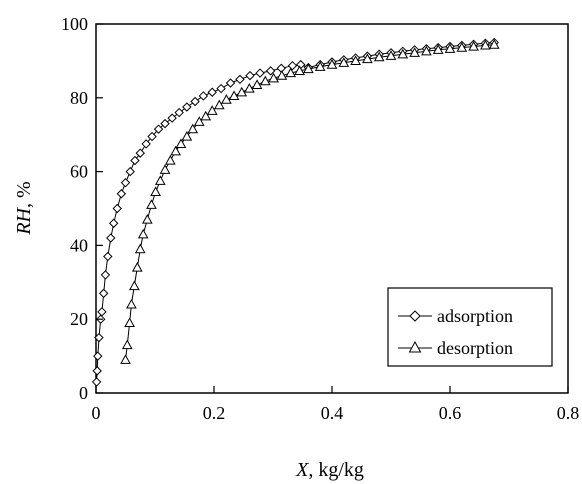  What do you see at coordinates (450, 413) in the screenshot?
I see `x-tick-label: 0.6` at bounding box center [450, 413].